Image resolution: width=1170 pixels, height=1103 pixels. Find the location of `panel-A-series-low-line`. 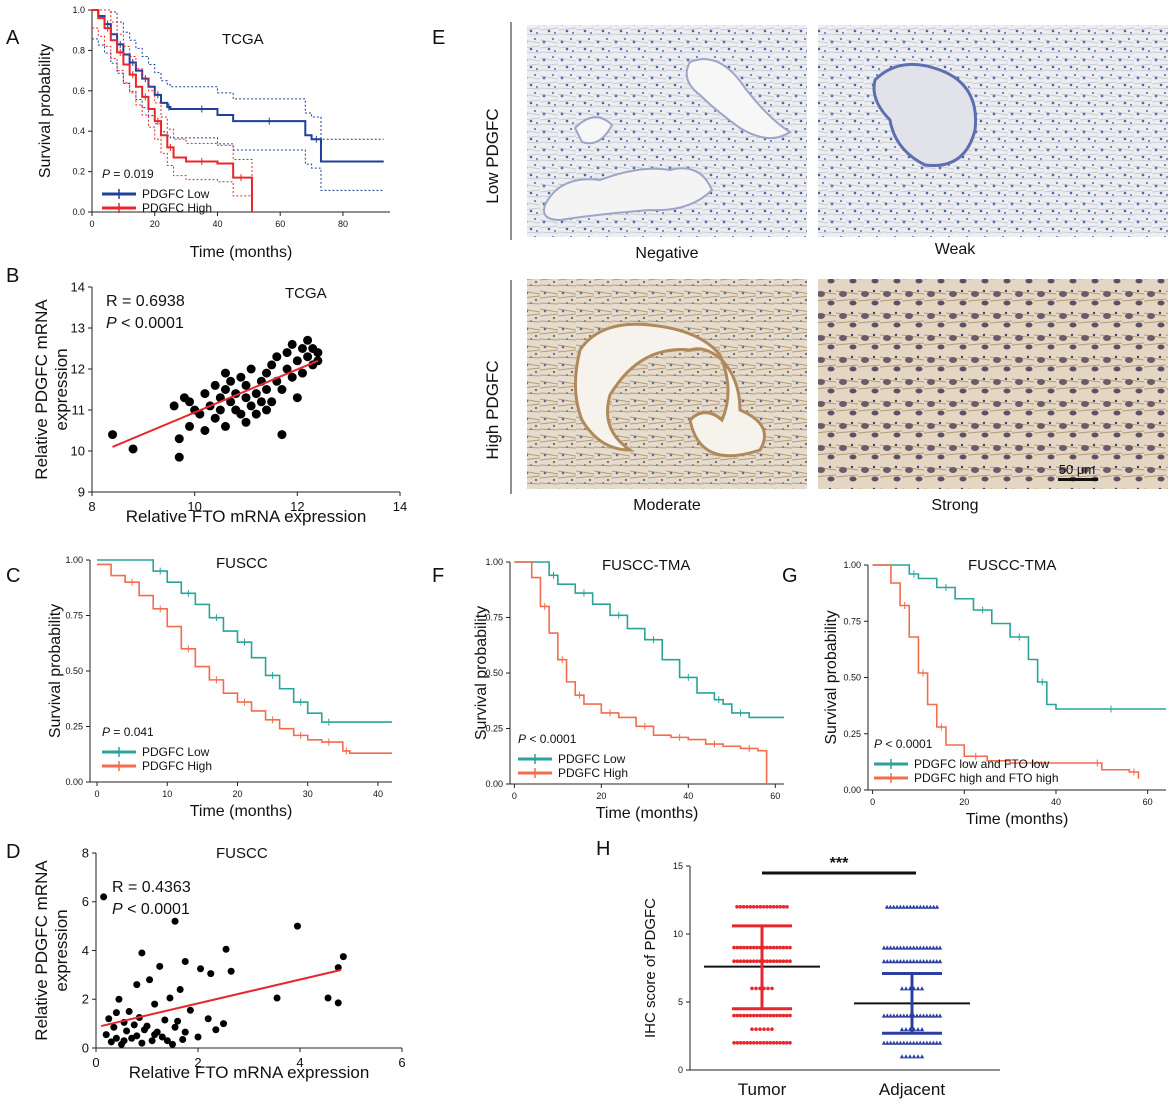

panel-A-series-low-line is located at coordinates (238, 86).